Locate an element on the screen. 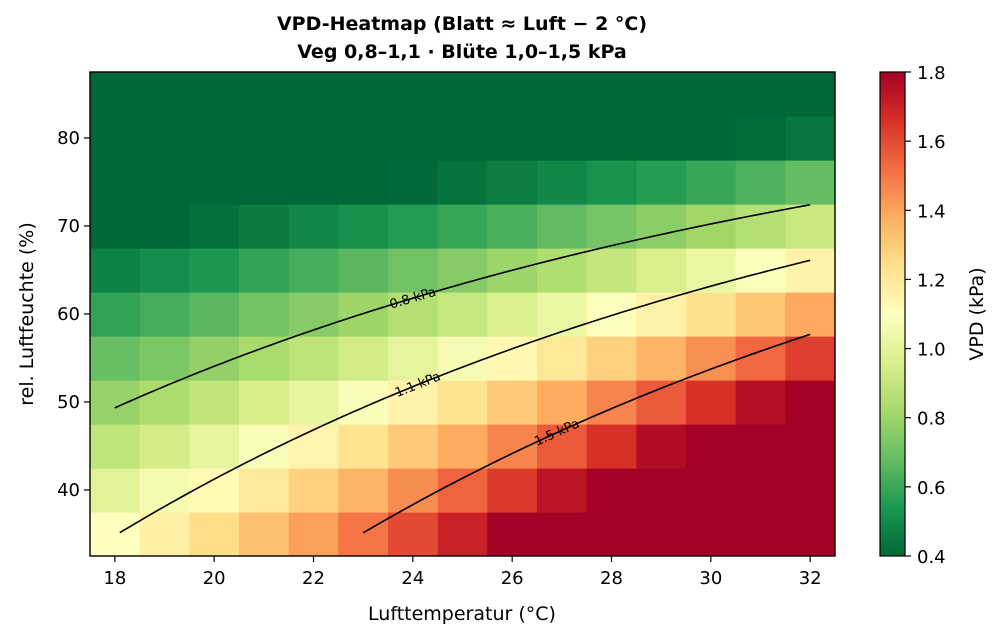 This screenshot has width=1002, height=641. x-axis-ticks: 18 20 22 24 26 28 30 32 is located at coordinates (462, 572).